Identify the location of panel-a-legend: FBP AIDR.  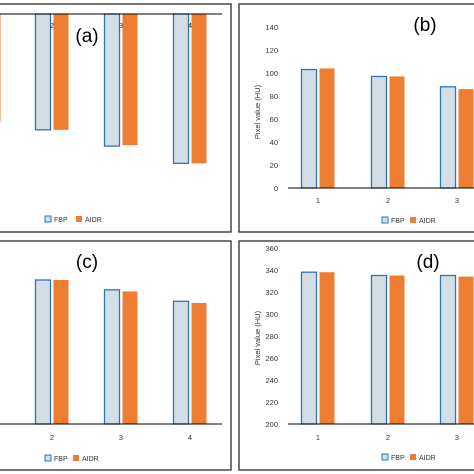
(73, 219).